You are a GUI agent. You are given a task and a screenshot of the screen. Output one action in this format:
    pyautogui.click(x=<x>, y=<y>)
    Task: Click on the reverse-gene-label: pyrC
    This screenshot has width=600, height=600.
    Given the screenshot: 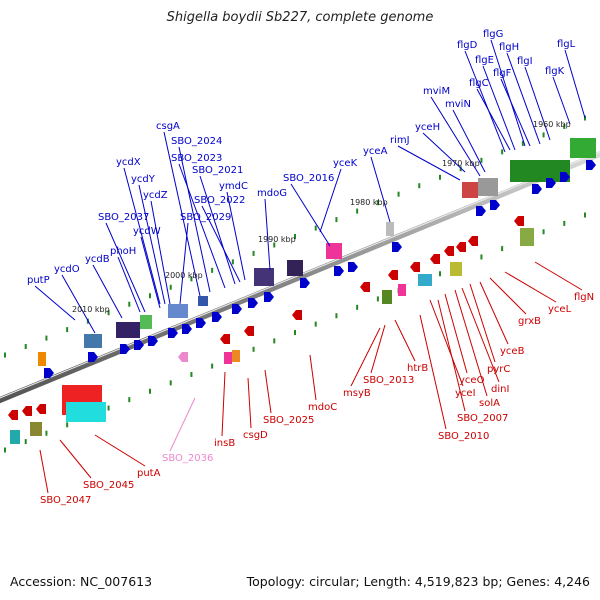 What is the action you would take?
    pyautogui.click(x=498, y=369)
    